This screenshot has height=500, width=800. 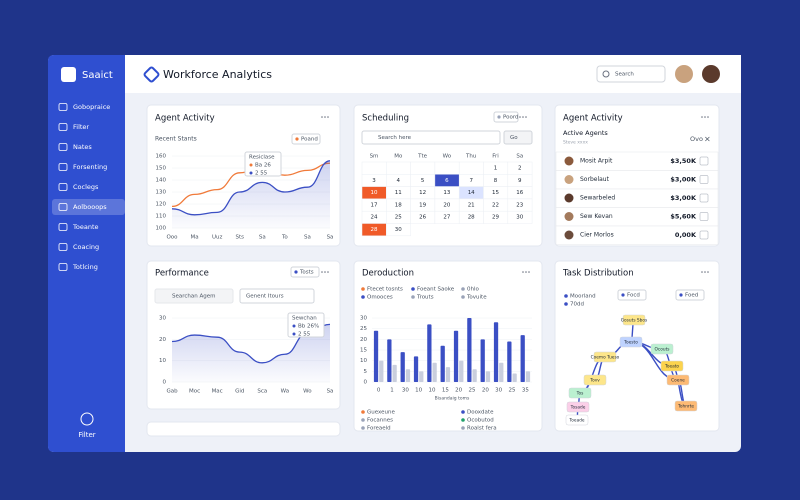 What do you see at coordinates (395, 138) in the screenshot?
I see `search-placeholder: Search here` at bounding box center [395, 138].